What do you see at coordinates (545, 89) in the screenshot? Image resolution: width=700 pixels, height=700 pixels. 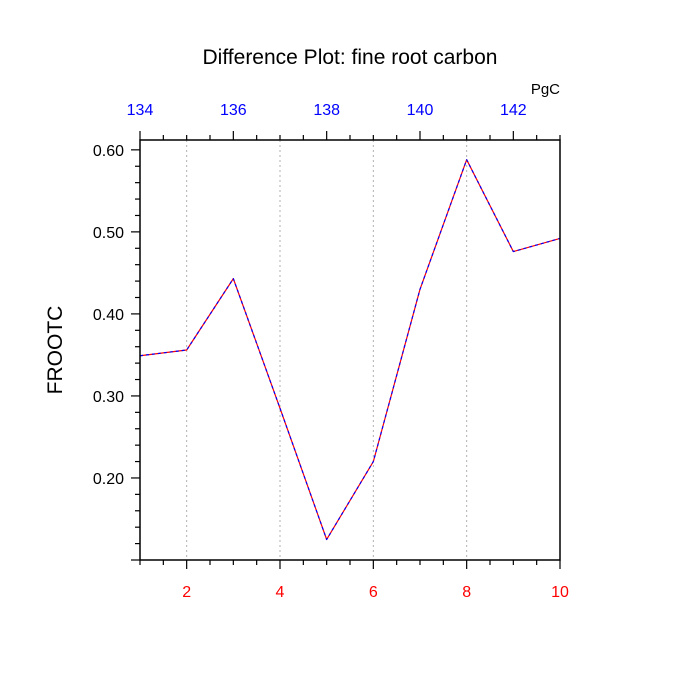 I see `top-axis-unit: PgC` at bounding box center [545, 89].